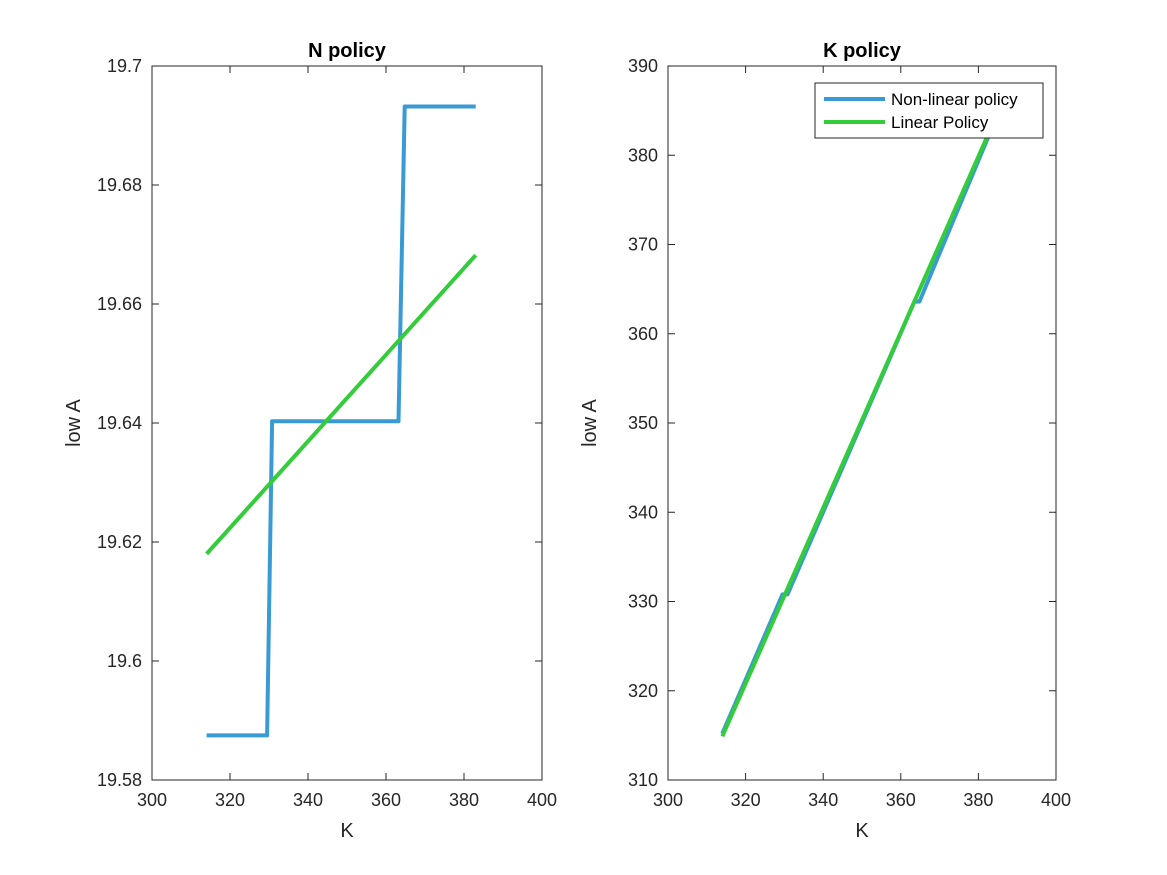  I want to click on n-policy-y-axis-label: low A, so click(74, 422).